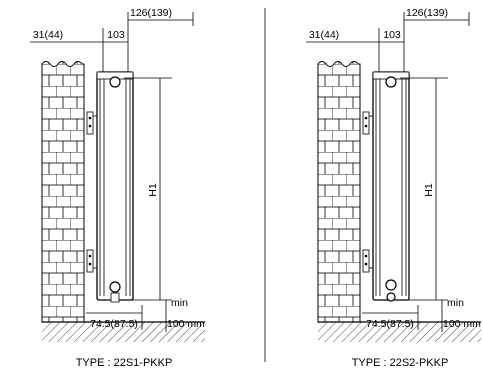  I want to click on type-label: TYPE : 22S2-PKKP, so click(400, 363).